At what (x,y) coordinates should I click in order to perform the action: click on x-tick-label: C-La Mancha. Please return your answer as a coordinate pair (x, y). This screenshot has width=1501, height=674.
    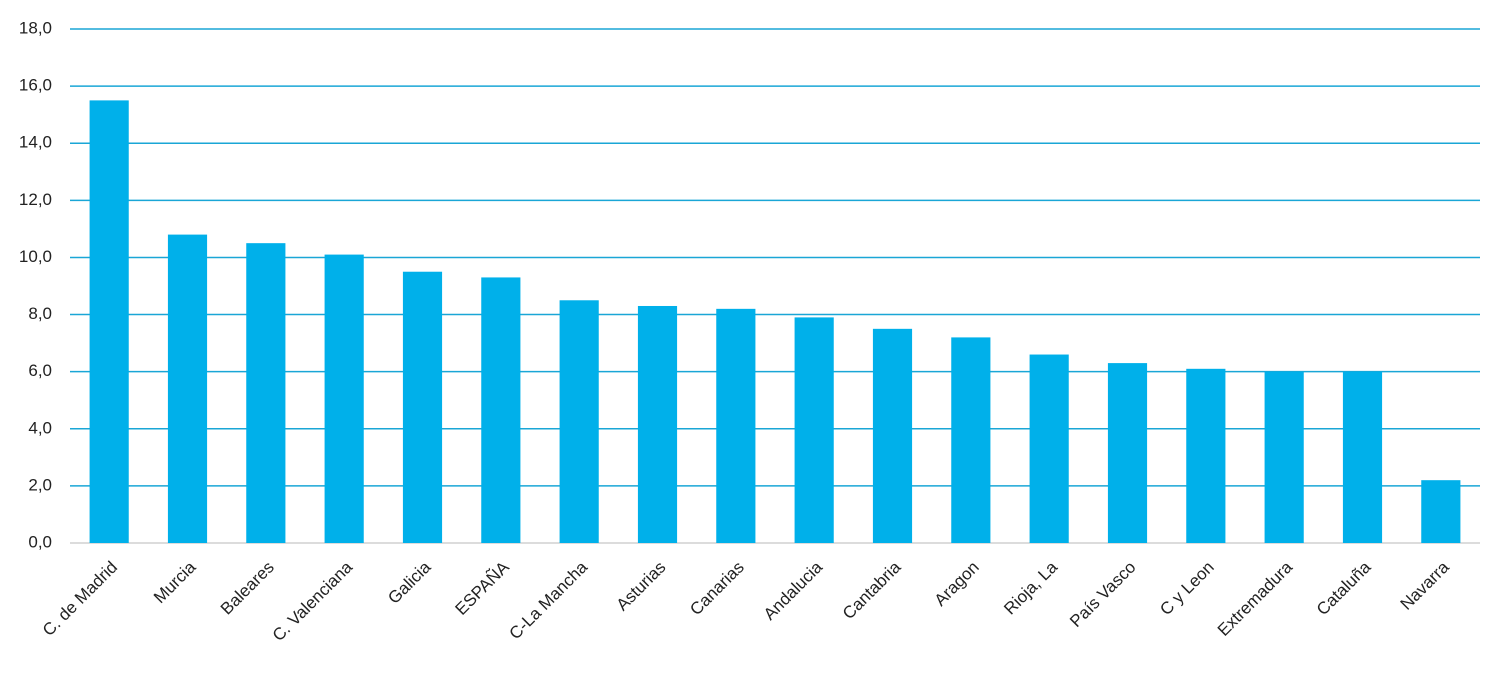
    Looking at the image, I should click on (549, 600).